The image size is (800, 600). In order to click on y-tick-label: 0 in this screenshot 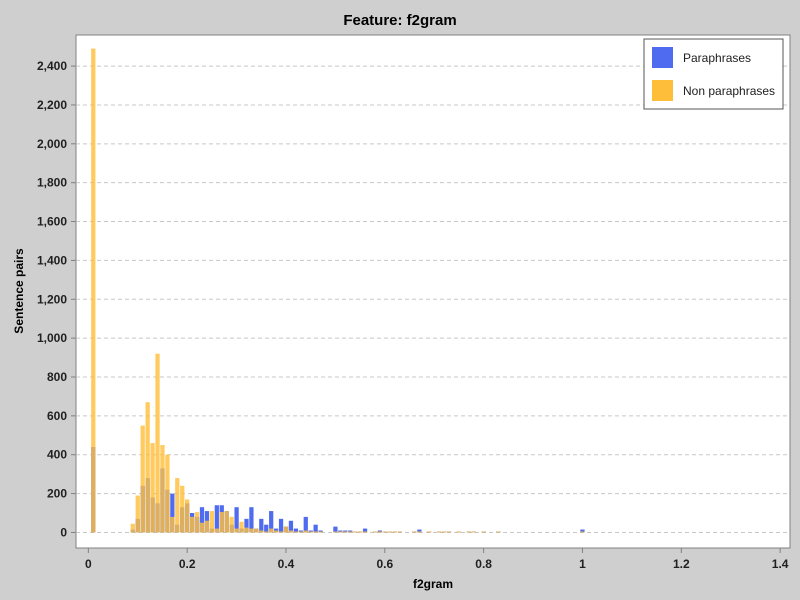, I will do `click(63, 532)`.